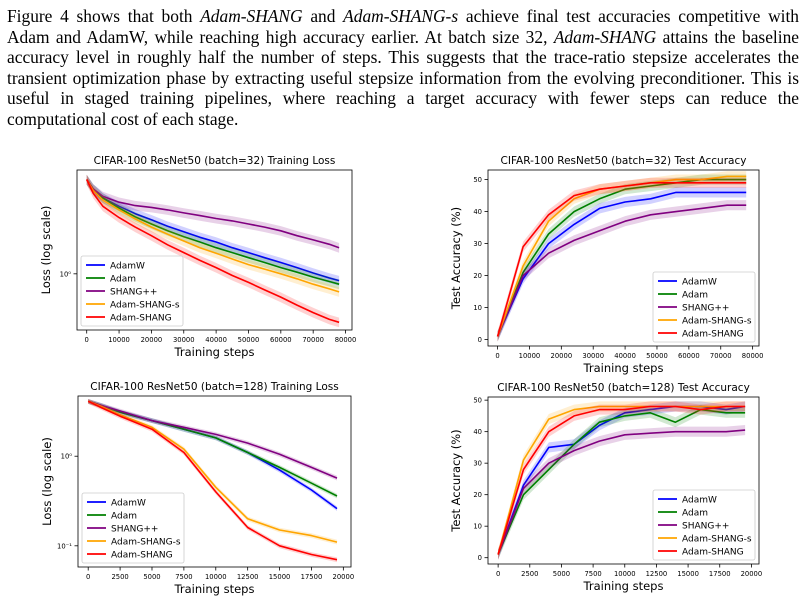 This screenshot has width=806, height=600. What do you see at coordinates (64, 546) in the screenshot?
I see `y-tick-label: 10⁻¹` at bounding box center [64, 546].